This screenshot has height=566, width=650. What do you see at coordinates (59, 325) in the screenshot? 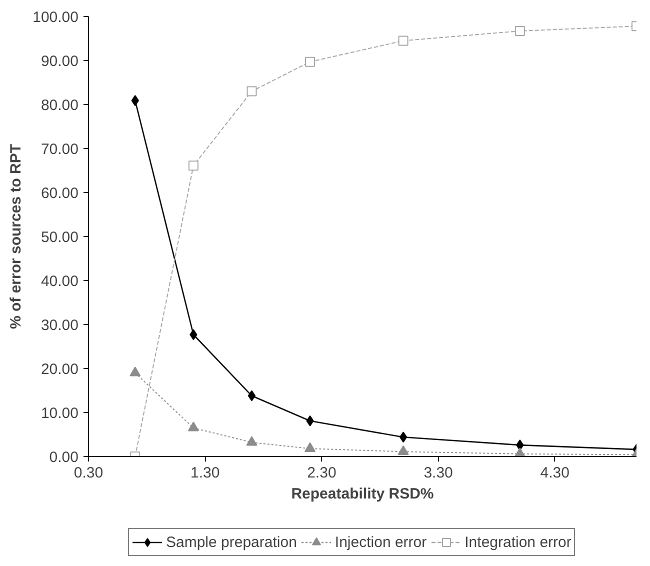
I see `y-tick-label: 30.00` at bounding box center [59, 325].